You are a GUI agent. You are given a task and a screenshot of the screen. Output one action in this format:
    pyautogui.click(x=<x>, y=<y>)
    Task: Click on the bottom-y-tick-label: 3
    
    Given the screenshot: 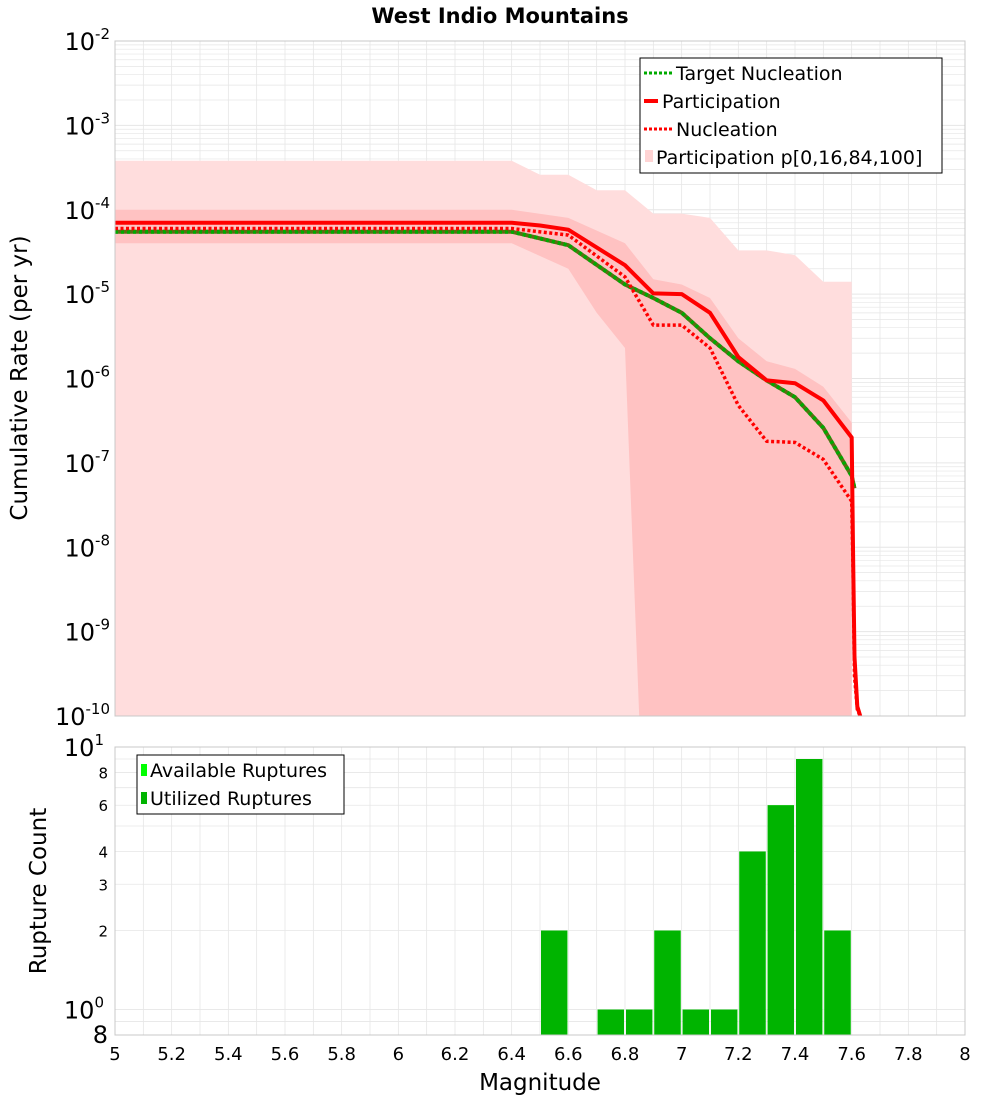 What is the action you would take?
    pyautogui.click(x=103, y=885)
    